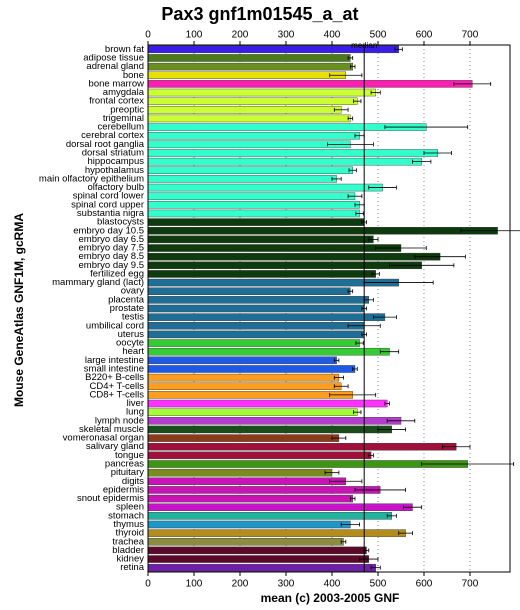 The height and width of the screenshot is (610, 520). I want to click on y-tick-label: dorsal root ganglia, so click(105, 144).